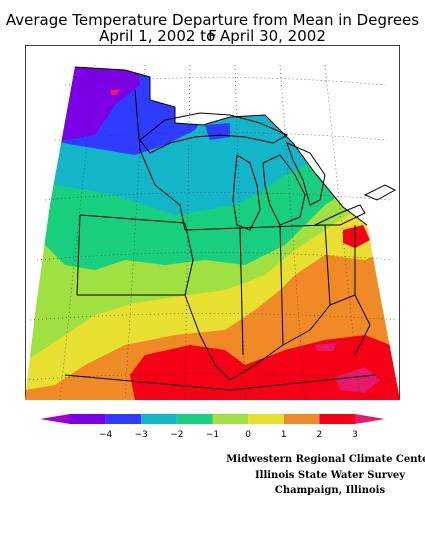 The height and width of the screenshot is (550, 425). Describe the element at coordinates (330, 475) in the screenshot. I see `credit-survey: Illinois State Water Survey` at that location.